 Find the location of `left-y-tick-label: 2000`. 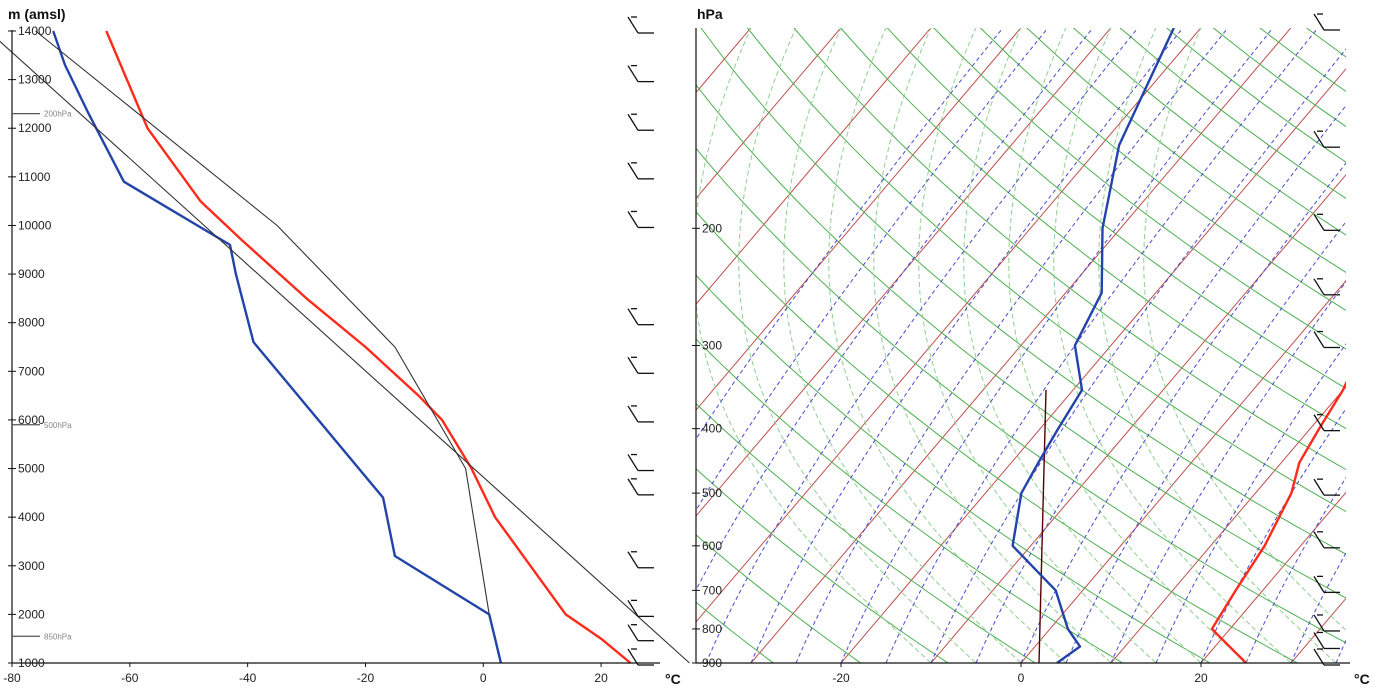

left-y-tick-label: 2000 is located at coordinates (31, 614).